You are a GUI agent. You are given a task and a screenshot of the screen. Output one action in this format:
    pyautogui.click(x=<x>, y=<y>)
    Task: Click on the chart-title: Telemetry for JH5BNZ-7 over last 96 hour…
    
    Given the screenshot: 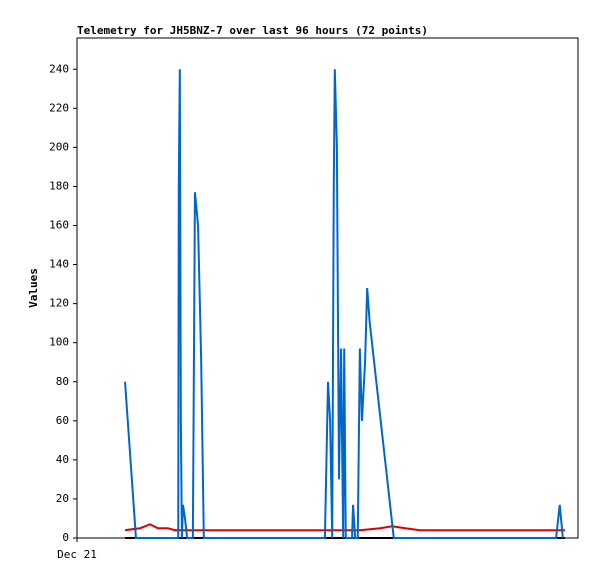 What is the action you would take?
    pyautogui.click(x=252, y=30)
    